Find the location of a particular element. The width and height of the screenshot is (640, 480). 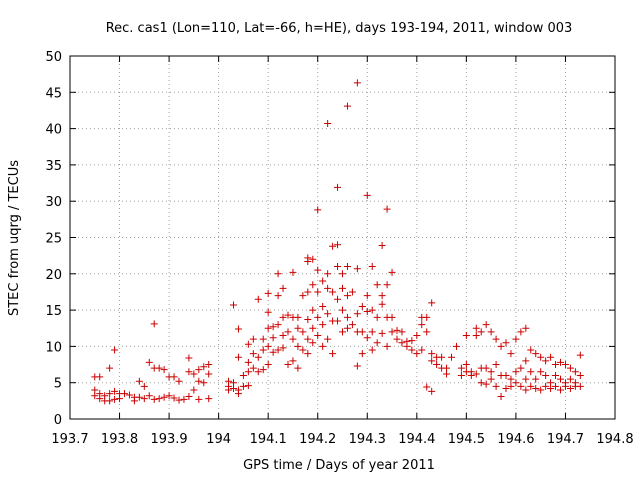

y-tick-label: 50 is located at coordinates (53, 57).